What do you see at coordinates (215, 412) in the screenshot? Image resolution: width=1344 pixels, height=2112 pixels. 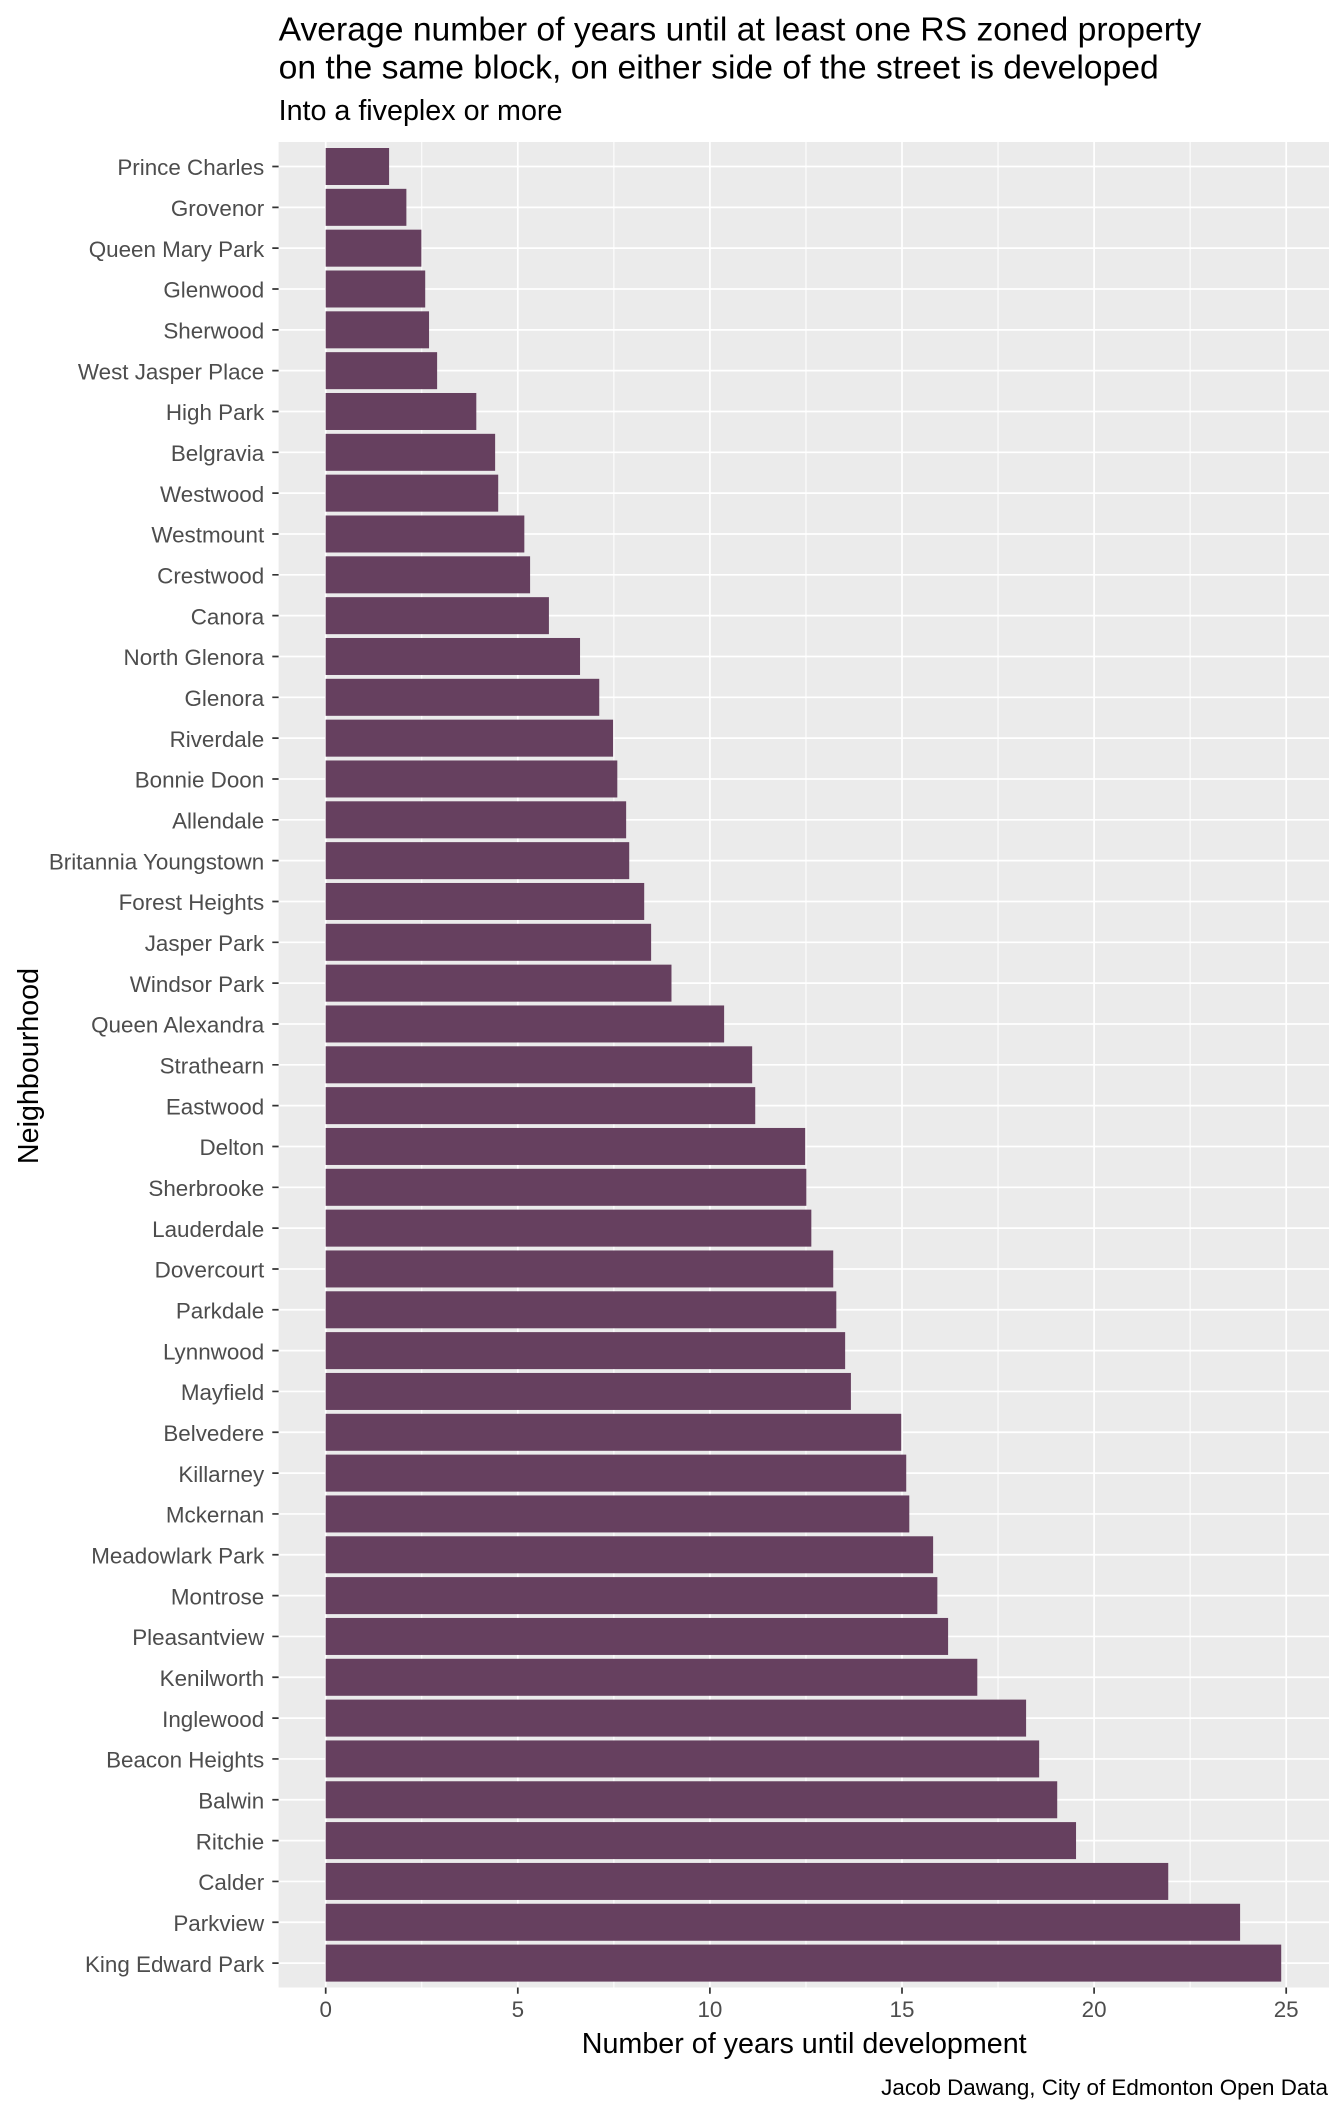 I see `svg-text: High Park` at bounding box center [215, 412].